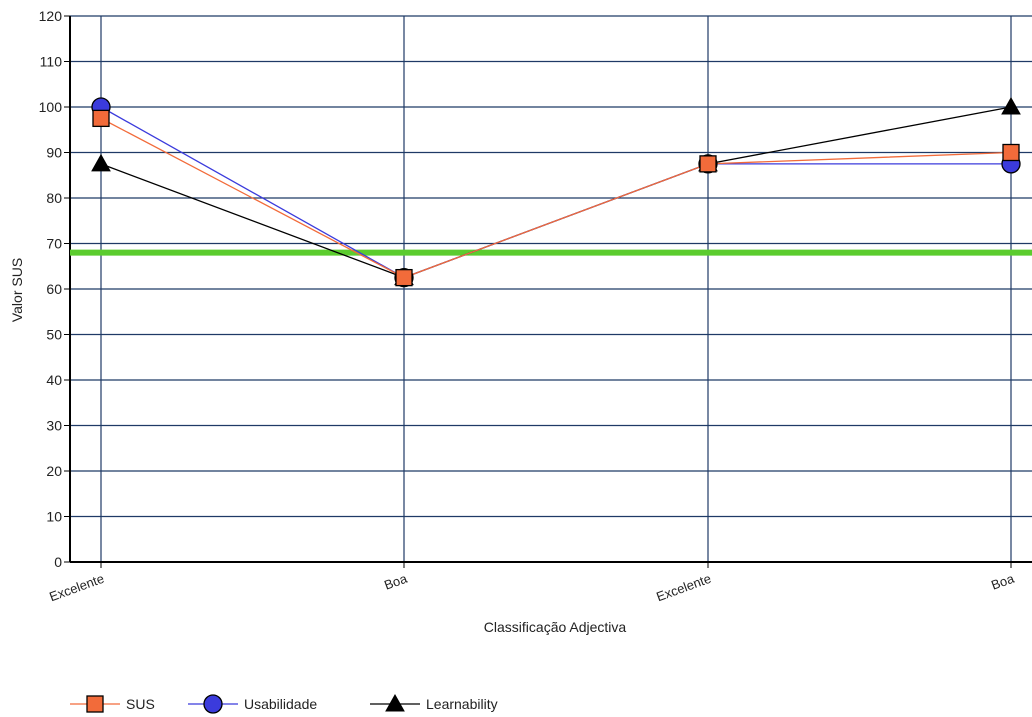 The width and height of the screenshot is (1032, 717). What do you see at coordinates (462, 704) in the screenshot?
I see `legend-label: Learnability` at bounding box center [462, 704].